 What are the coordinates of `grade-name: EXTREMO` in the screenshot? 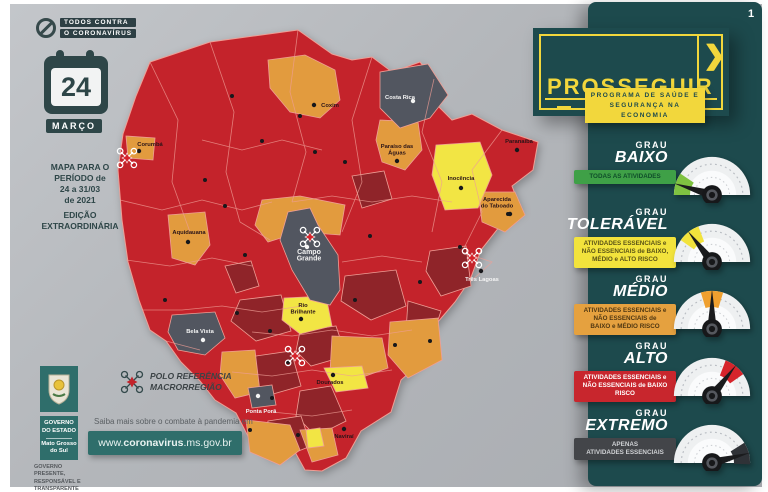 It's located at (626, 426).